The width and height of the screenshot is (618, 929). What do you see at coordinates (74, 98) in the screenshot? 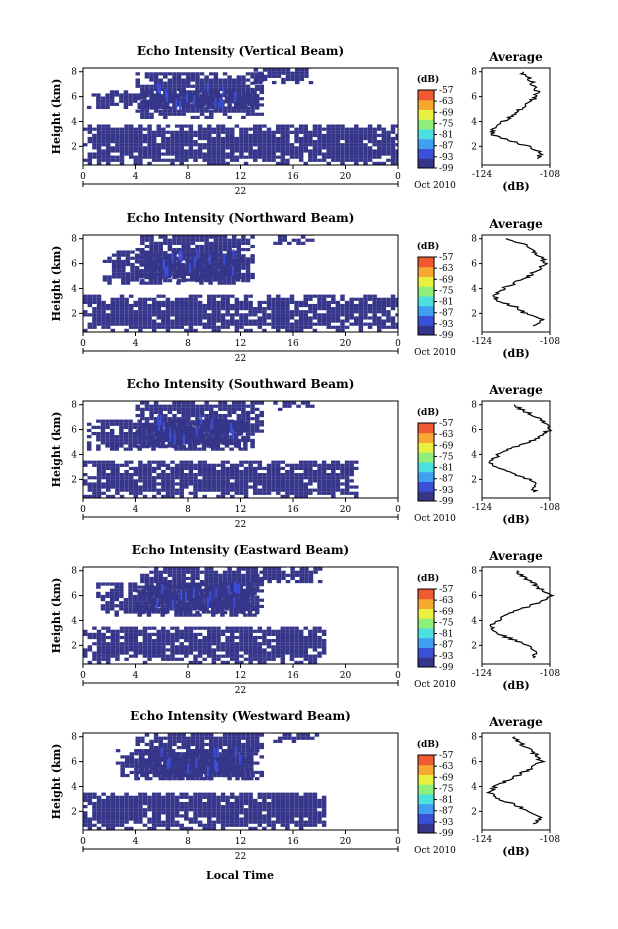
I see `y-tick-label: 6` at bounding box center [74, 98].